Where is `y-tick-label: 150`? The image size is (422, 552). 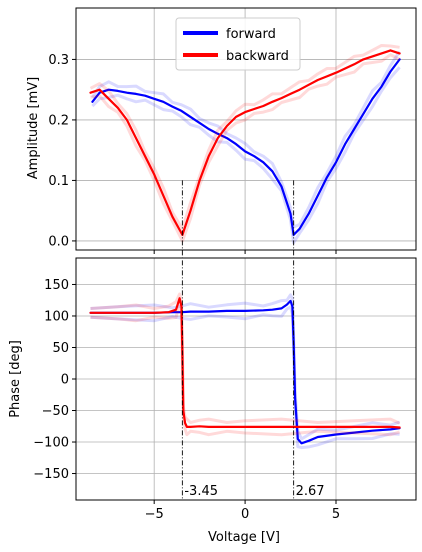 y-tick-label: 150 is located at coordinates (56, 285).